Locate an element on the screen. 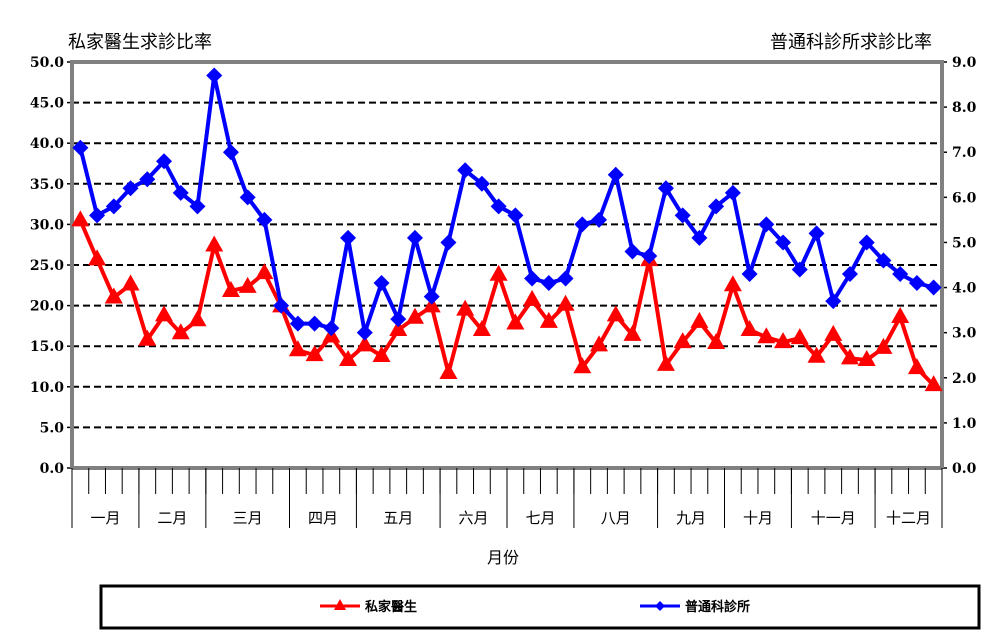  x-axis-label: 月份 is located at coordinates (503, 557).